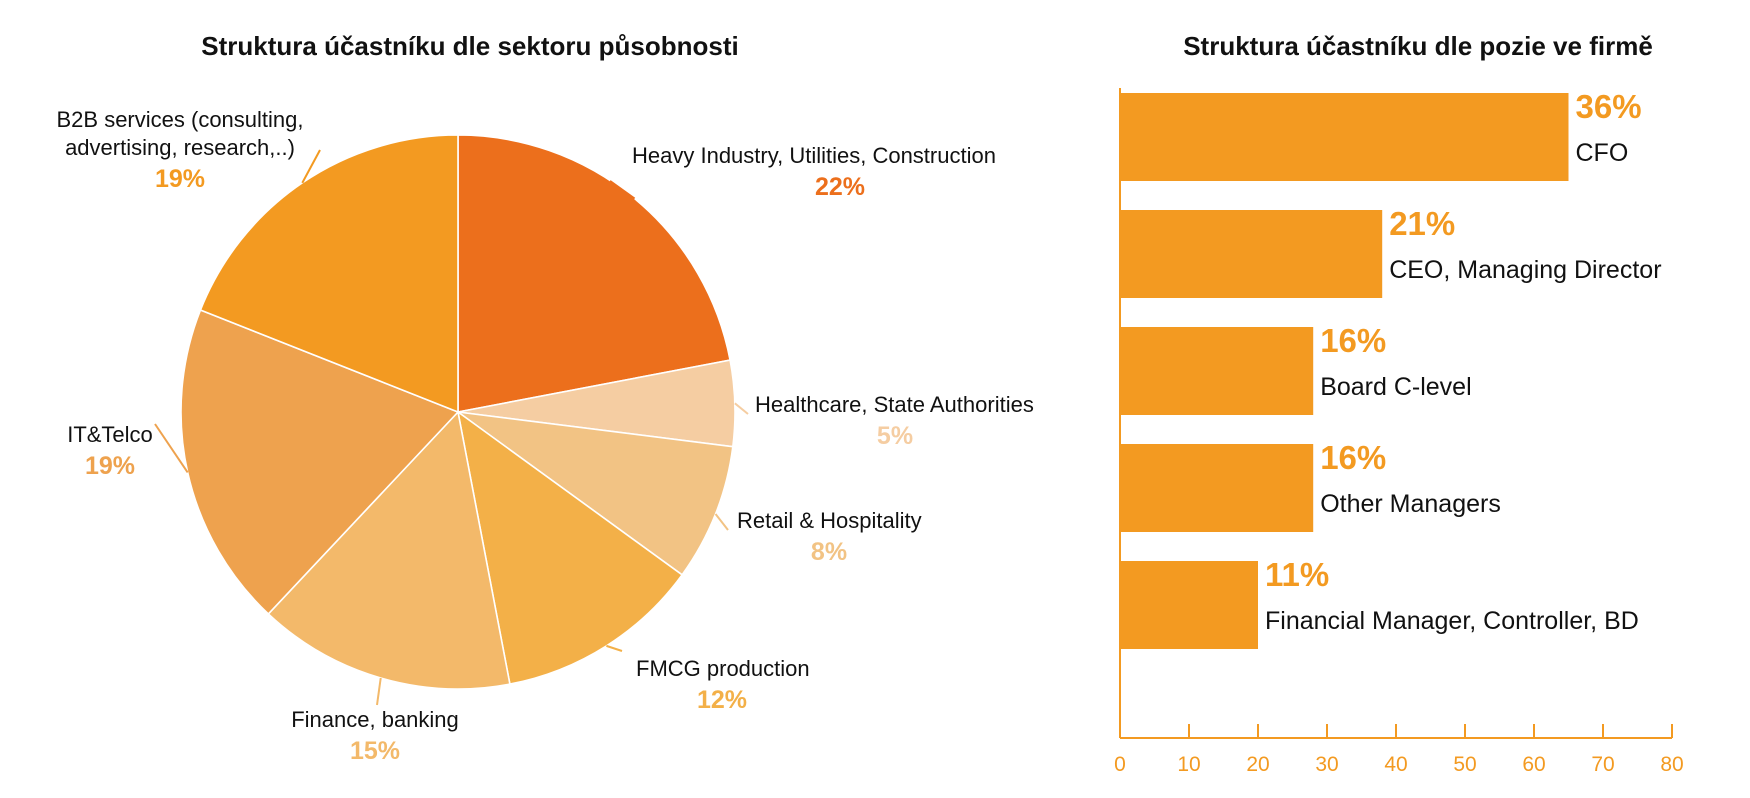 The image size is (1750, 798). What do you see at coordinates (1326, 764) in the screenshot?
I see `x-tick-label: 30` at bounding box center [1326, 764].